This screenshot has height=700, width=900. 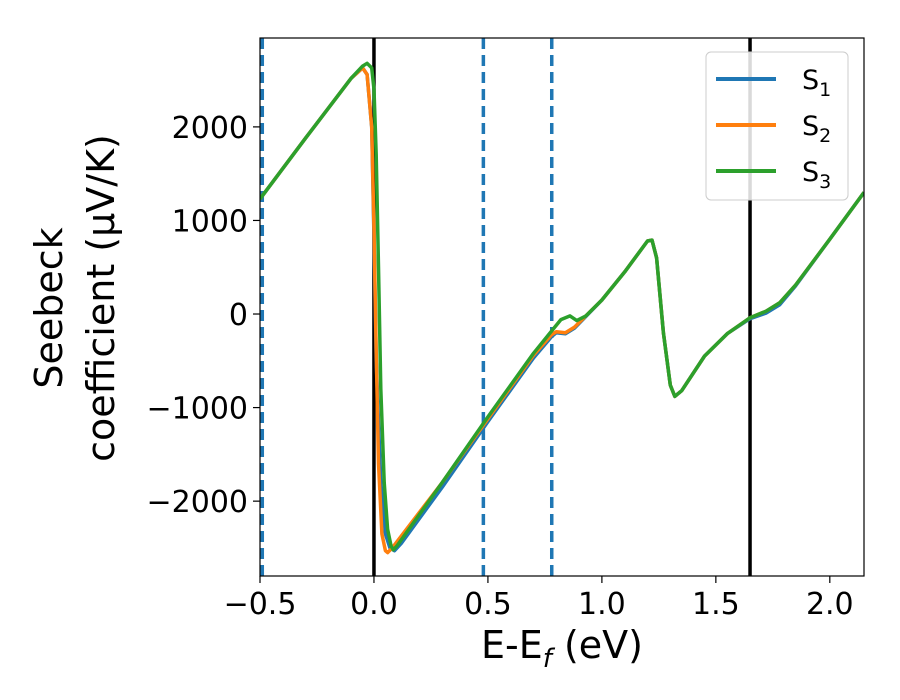 I want to click on y-tick-label: 2000, so click(x=210, y=128).